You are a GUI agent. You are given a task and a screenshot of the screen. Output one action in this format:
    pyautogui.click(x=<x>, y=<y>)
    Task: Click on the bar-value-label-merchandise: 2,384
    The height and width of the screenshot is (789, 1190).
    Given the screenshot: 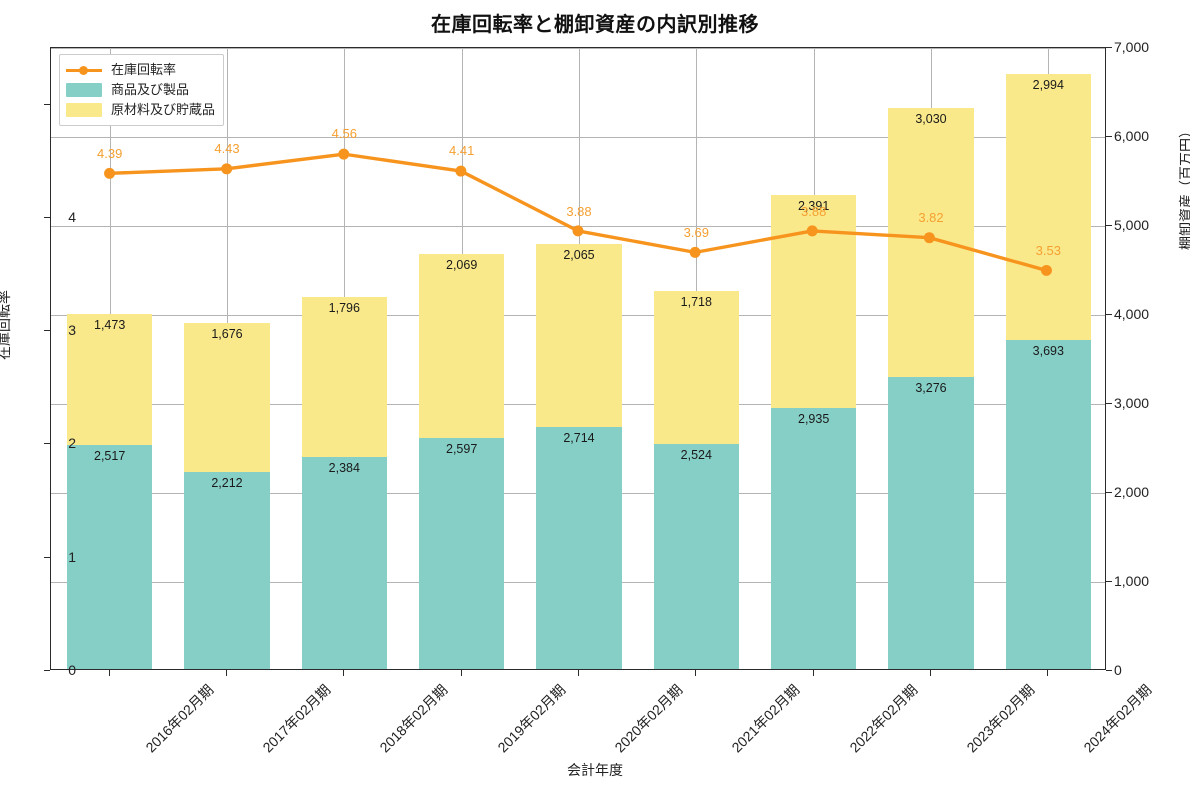 What is the action you would take?
    pyautogui.click(x=344, y=467)
    